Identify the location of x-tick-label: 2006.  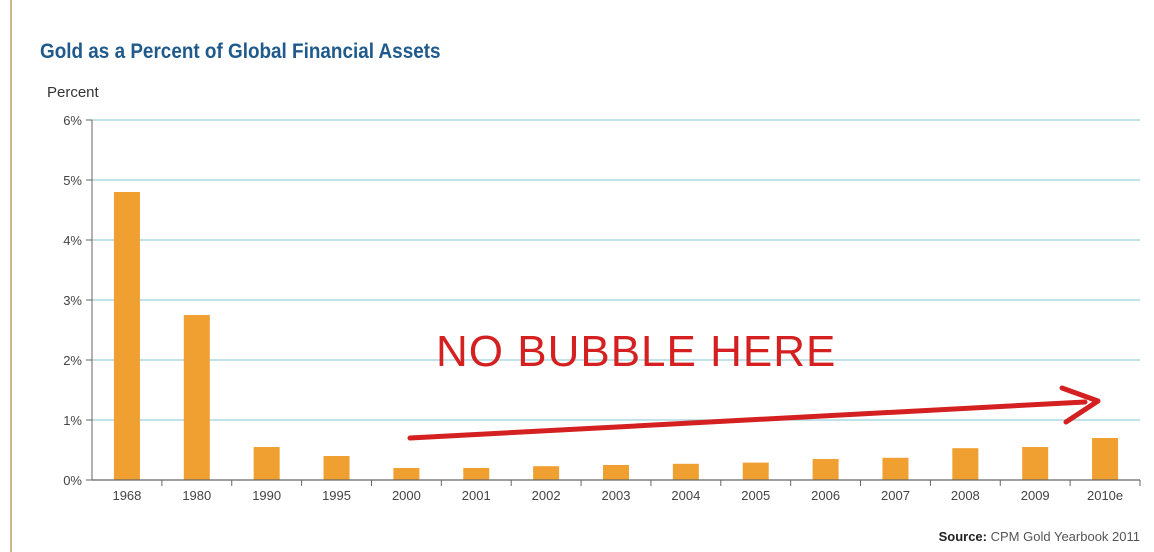
(825, 495).